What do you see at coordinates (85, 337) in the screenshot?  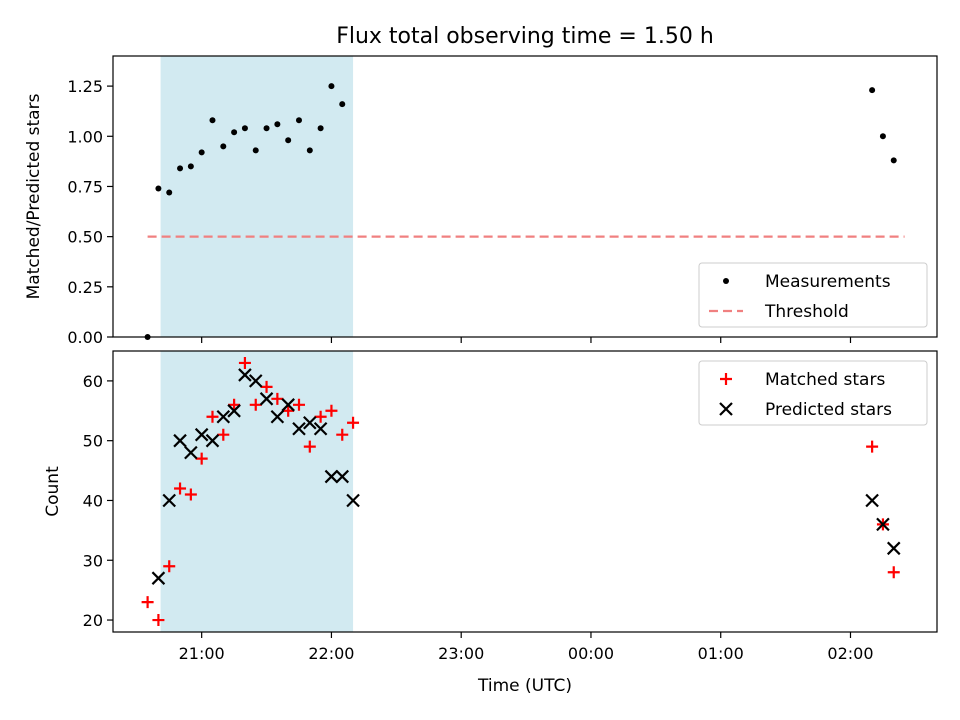 I see `y-tick-label: 0.00` at bounding box center [85, 337].